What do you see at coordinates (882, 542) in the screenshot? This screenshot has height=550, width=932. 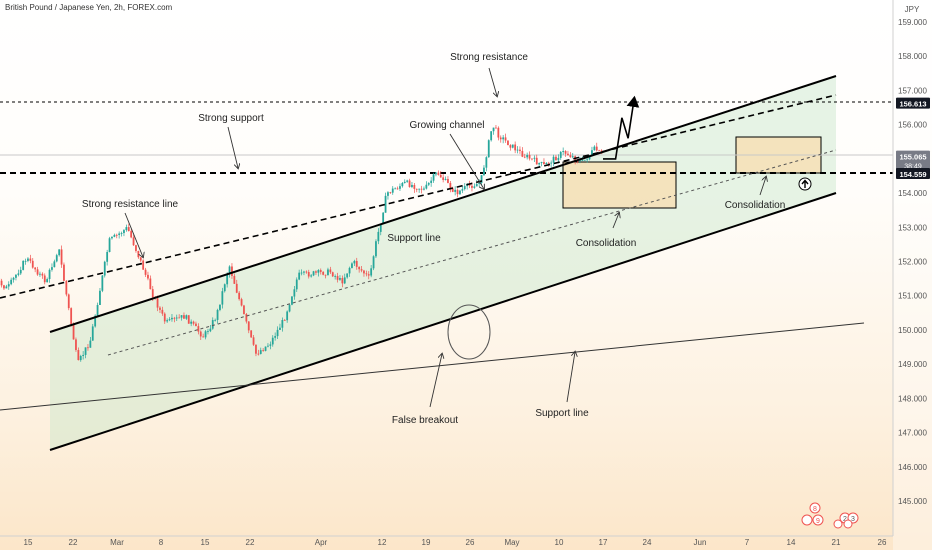 I see `x-tick-label: 26` at bounding box center [882, 542].